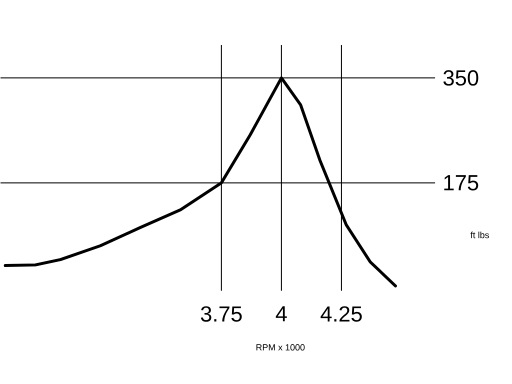 This screenshot has width=512, height=384. What do you see at coordinates (460, 78) in the screenshot?
I see `y-tick-label: 350` at bounding box center [460, 78].